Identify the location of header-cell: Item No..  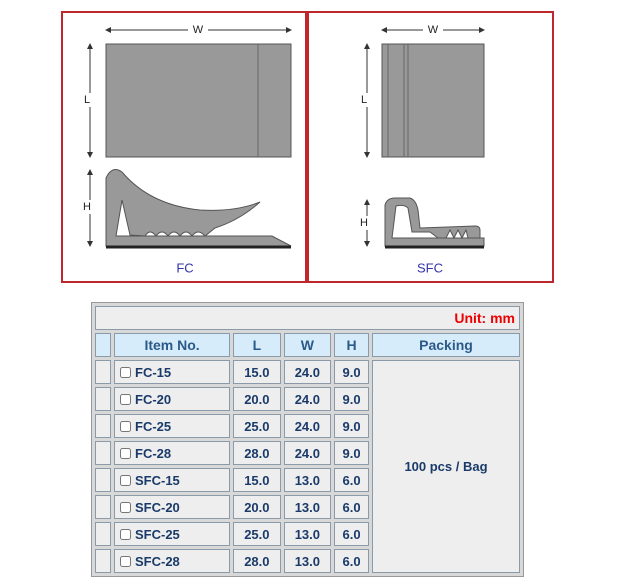
(172, 345).